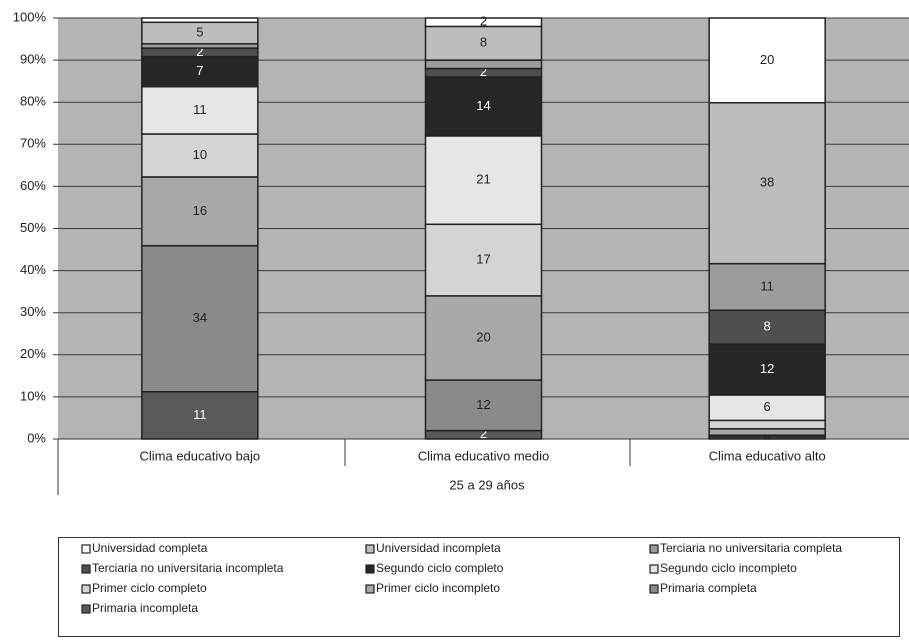  I want to click on y-tick-label: 60%, so click(33, 185).